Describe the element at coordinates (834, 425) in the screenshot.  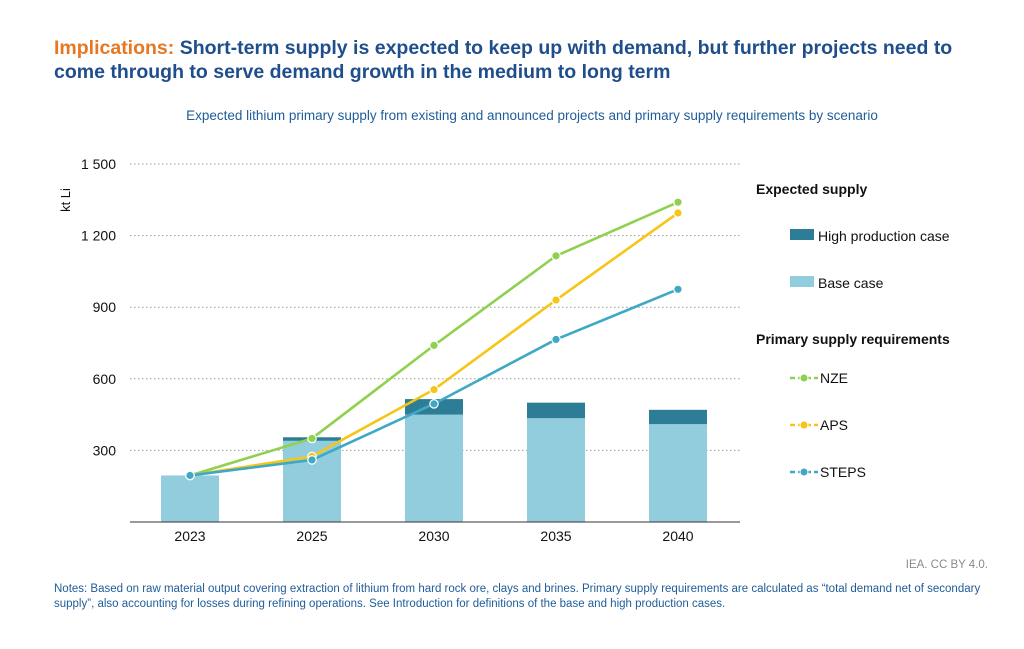
I see `legend-label-aps: APS` at that location.